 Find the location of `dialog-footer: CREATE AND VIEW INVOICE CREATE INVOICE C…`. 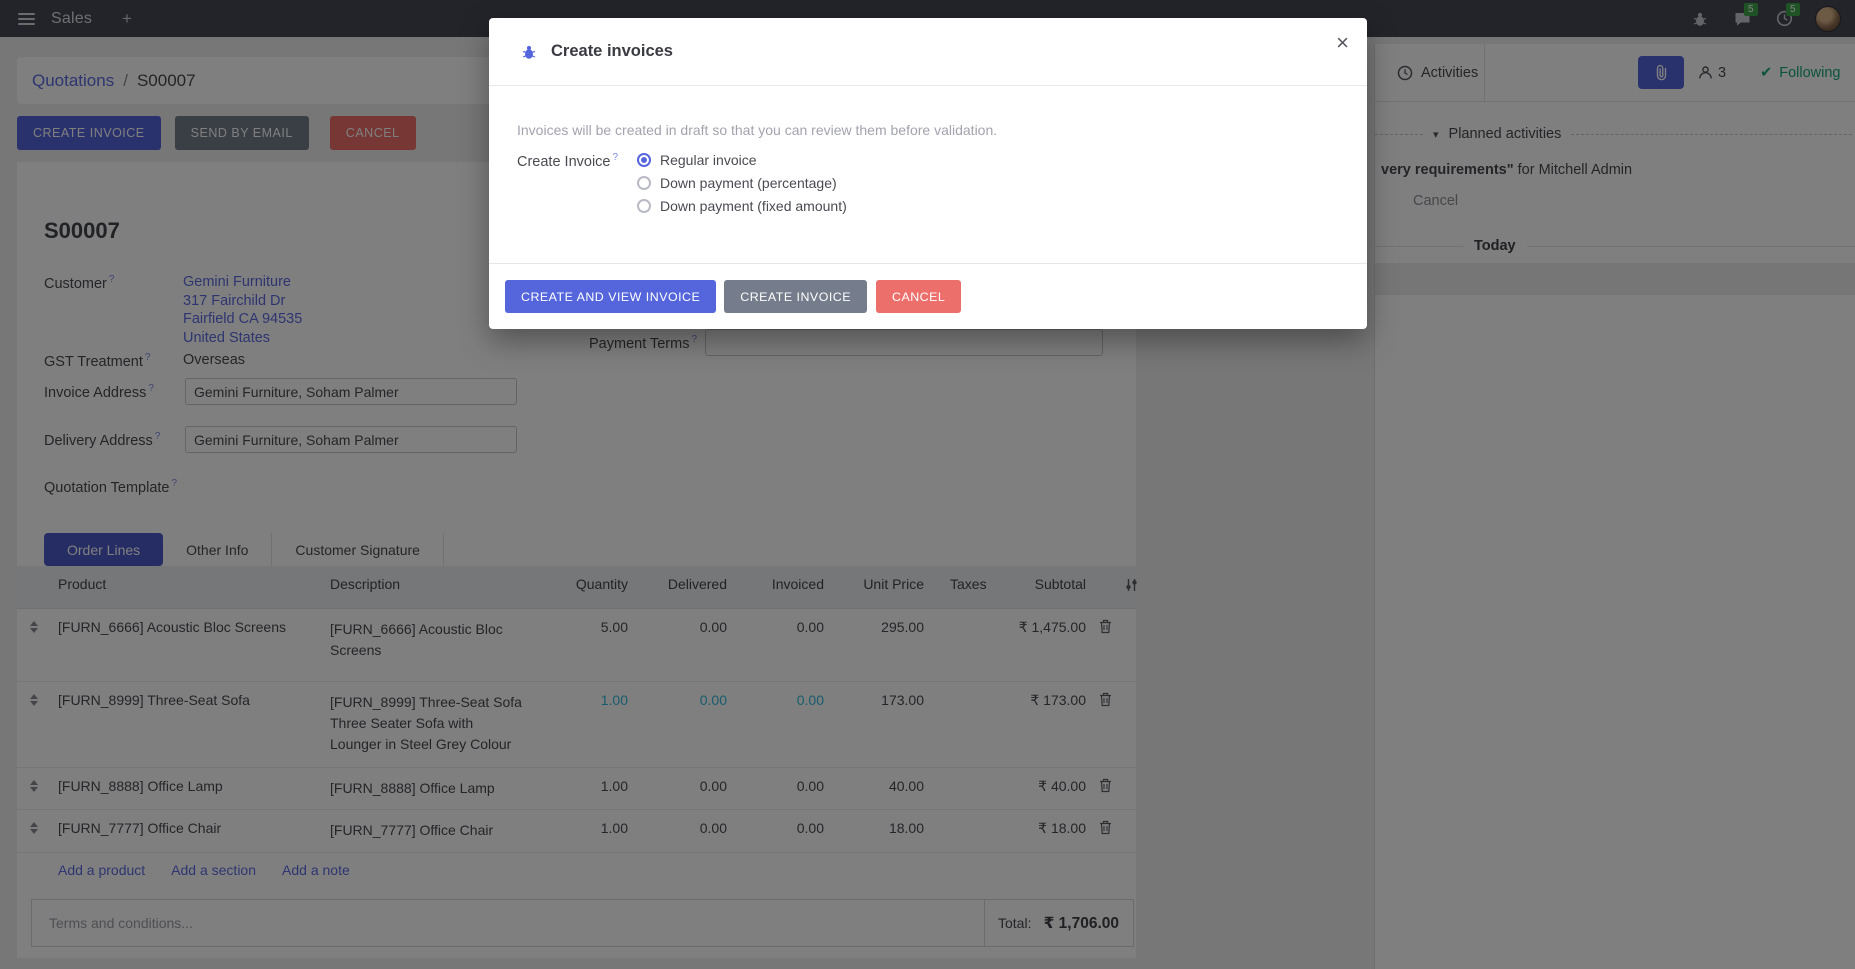

dialog-footer: CREATE AND VIEW INVOICE CREATE INVOICE C… is located at coordinates (928, 296).